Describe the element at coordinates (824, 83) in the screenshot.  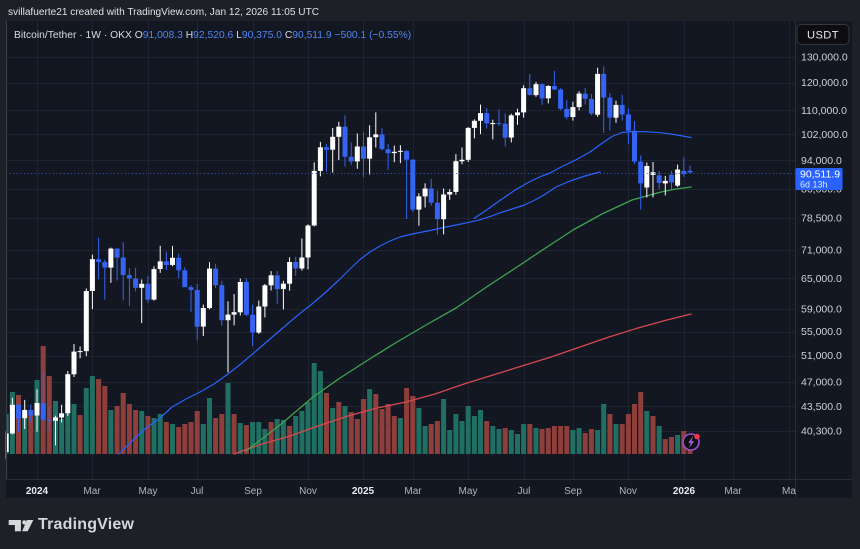
I see `svg-text: 120,000.0` at that location.